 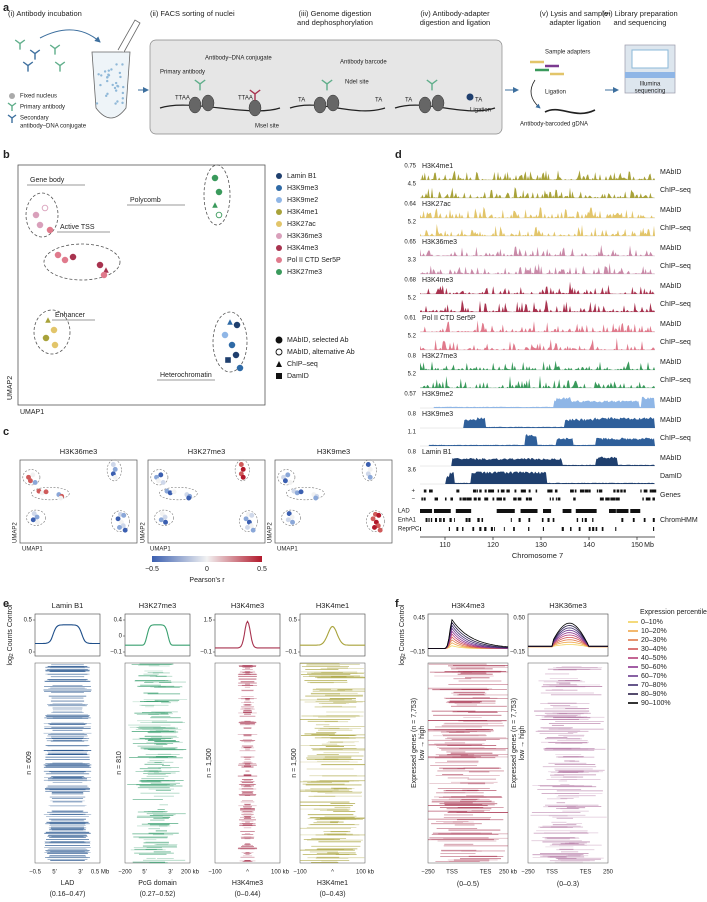 I want to click on x-tick-label: 250, so click(x=608, y=873).